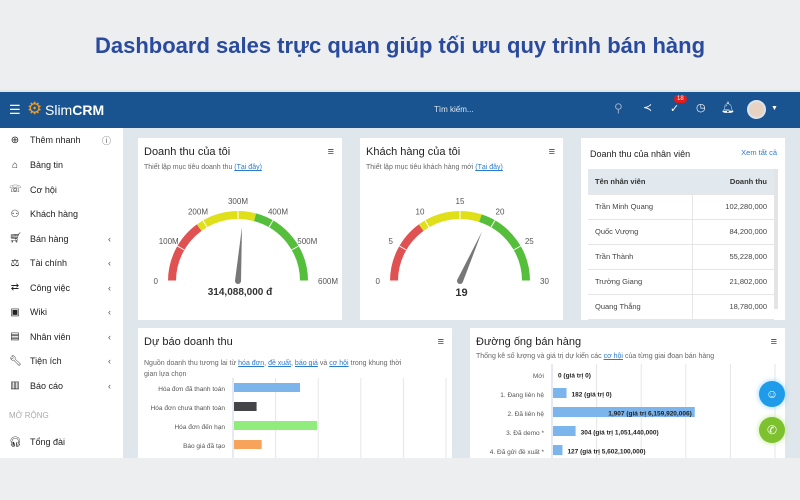  I want to click on home-icon: ⌂, so click(15, 165).